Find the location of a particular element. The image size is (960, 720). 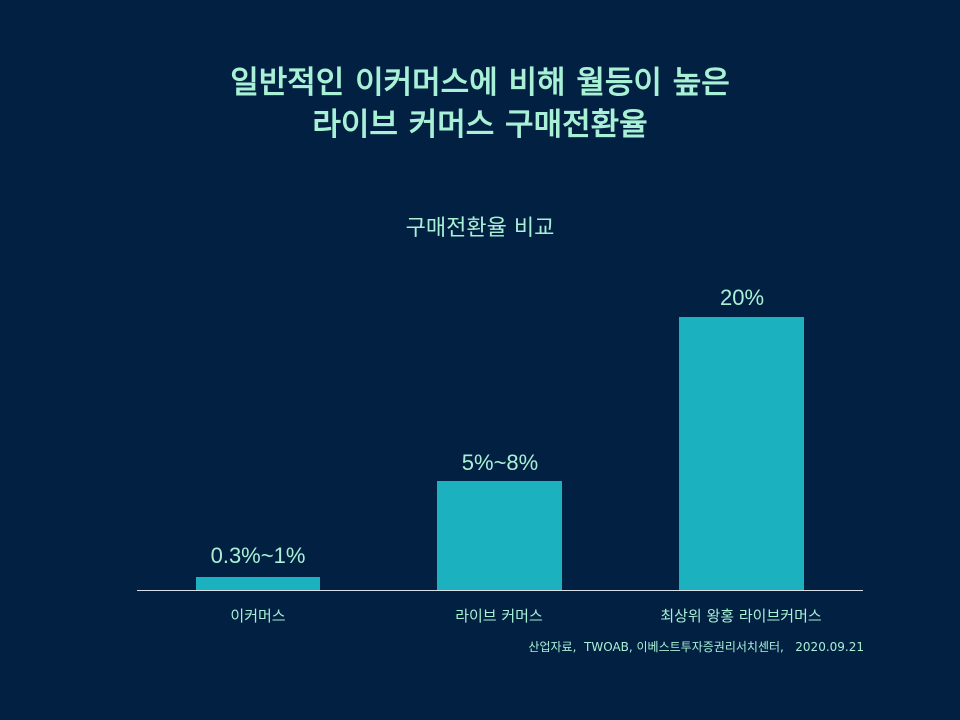

source-note: 산업자료, TWOAB, 이베스트투자증권리서치센터, 2020.09.21 is located at coordinates (696, 647).